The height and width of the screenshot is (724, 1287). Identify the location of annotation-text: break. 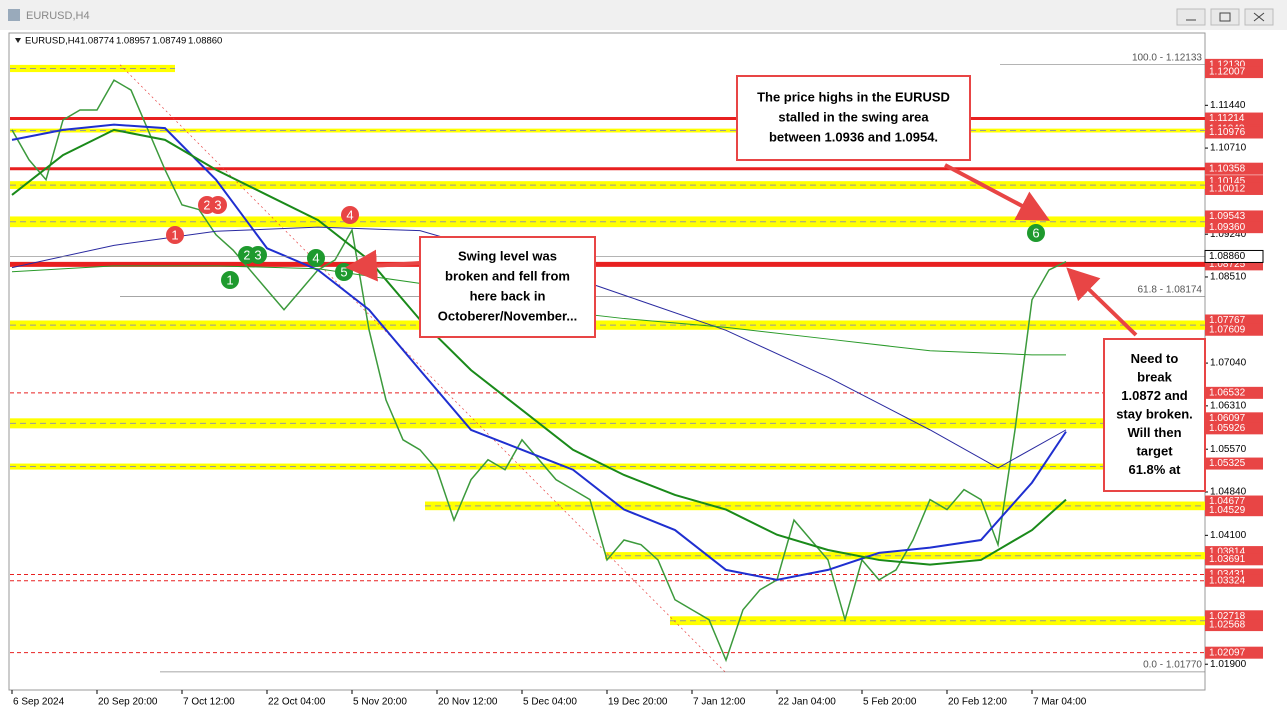
(1154, 376).